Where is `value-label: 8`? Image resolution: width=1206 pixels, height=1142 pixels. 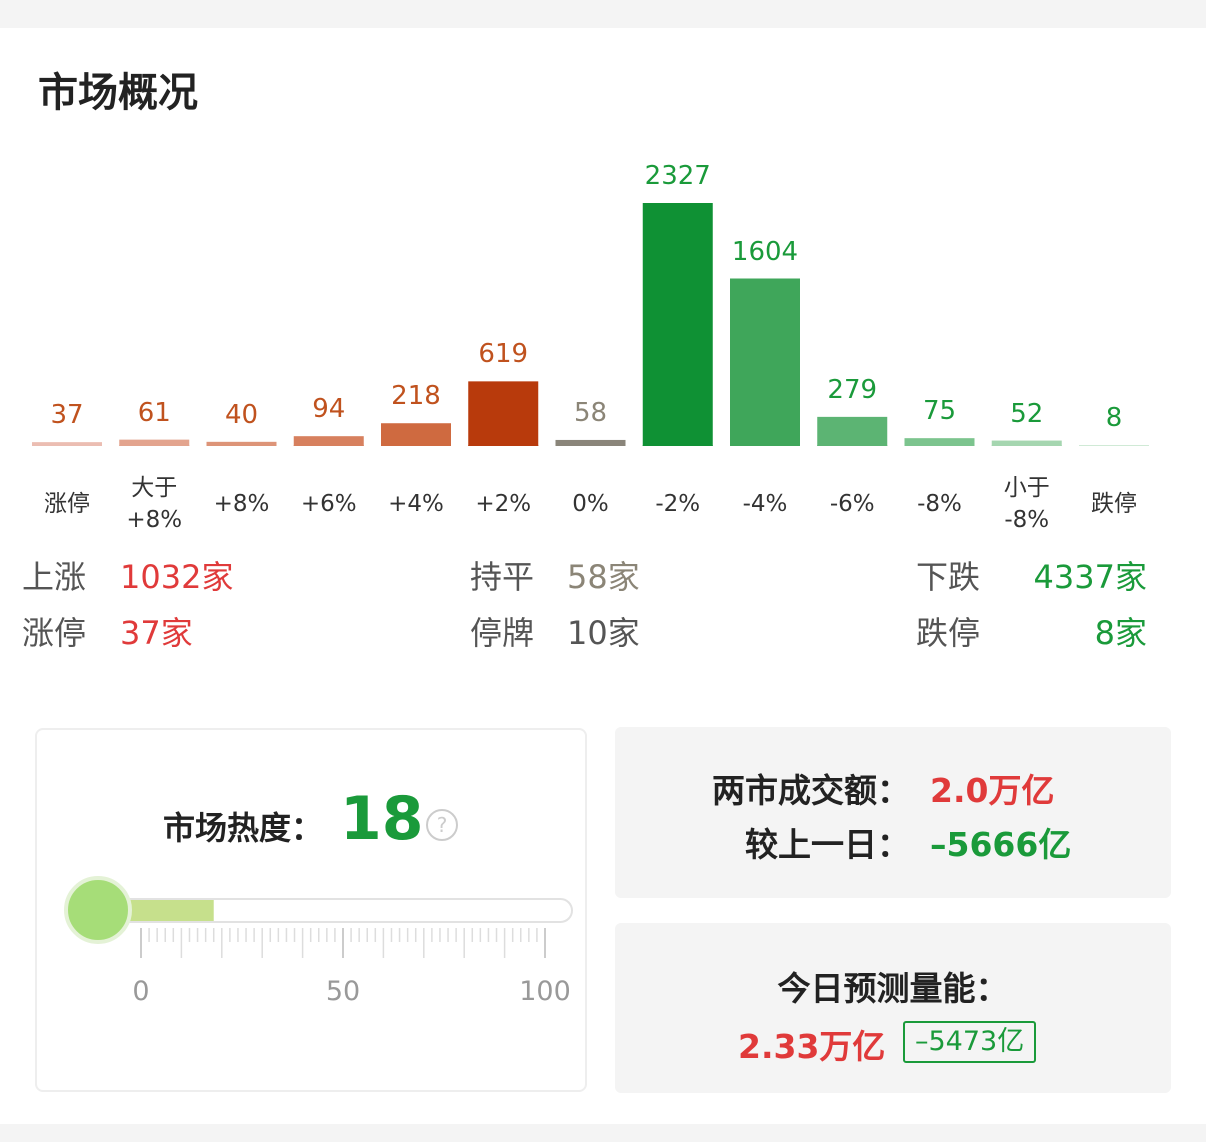 value-label: 8 is located at coordinates (1114, 418).